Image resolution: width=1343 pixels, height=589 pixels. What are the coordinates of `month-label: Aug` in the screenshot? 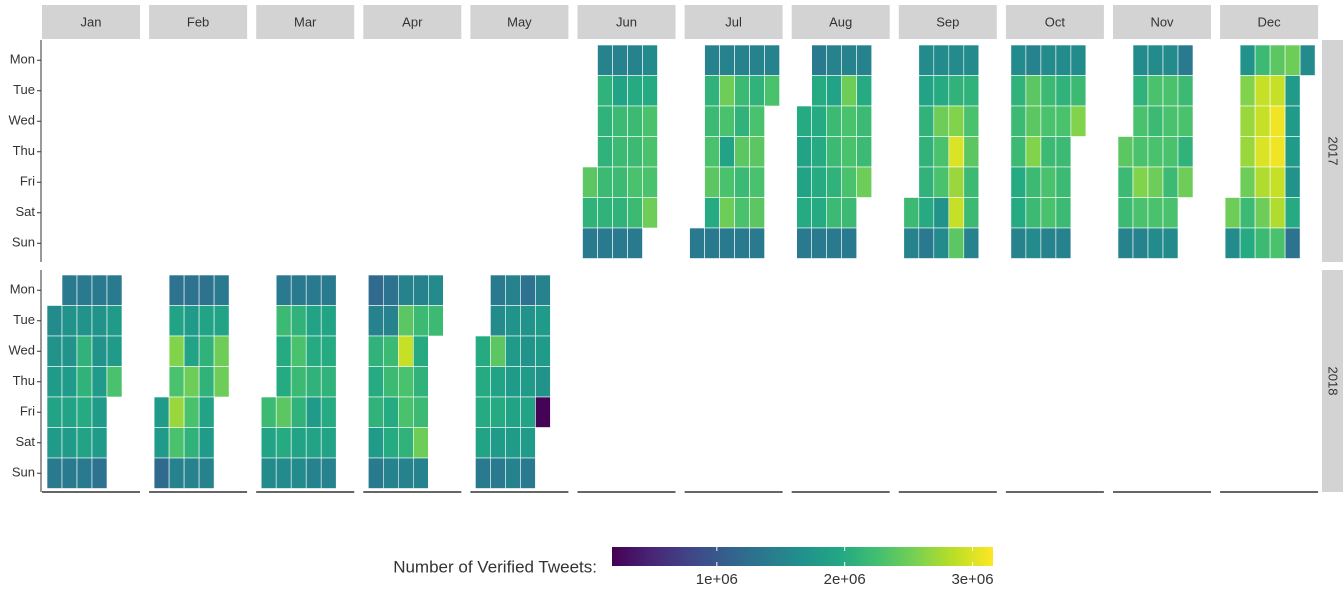 It's located at (840, 21).